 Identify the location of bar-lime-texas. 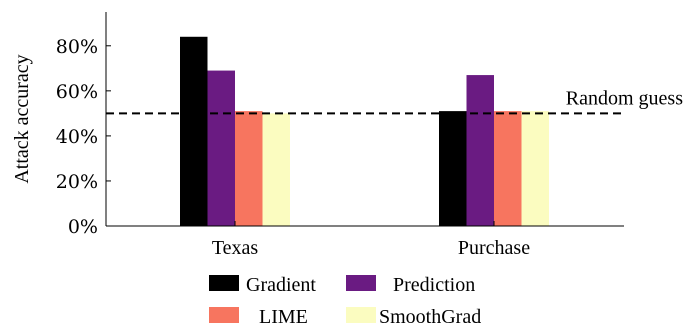
(249, 168).